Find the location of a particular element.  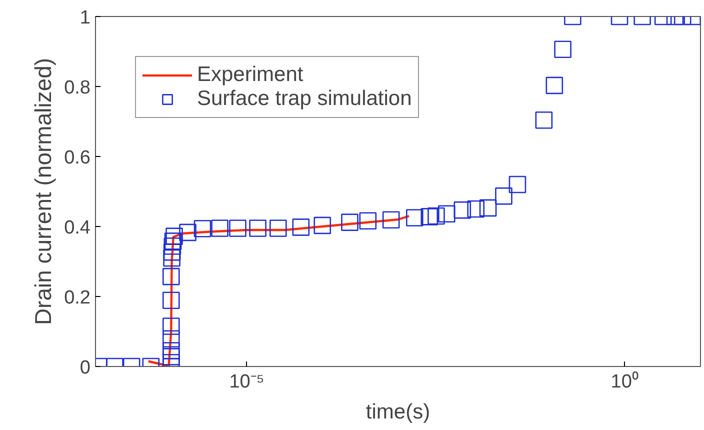

x-axis-title: time(s) is located at coordinates (398, 412).